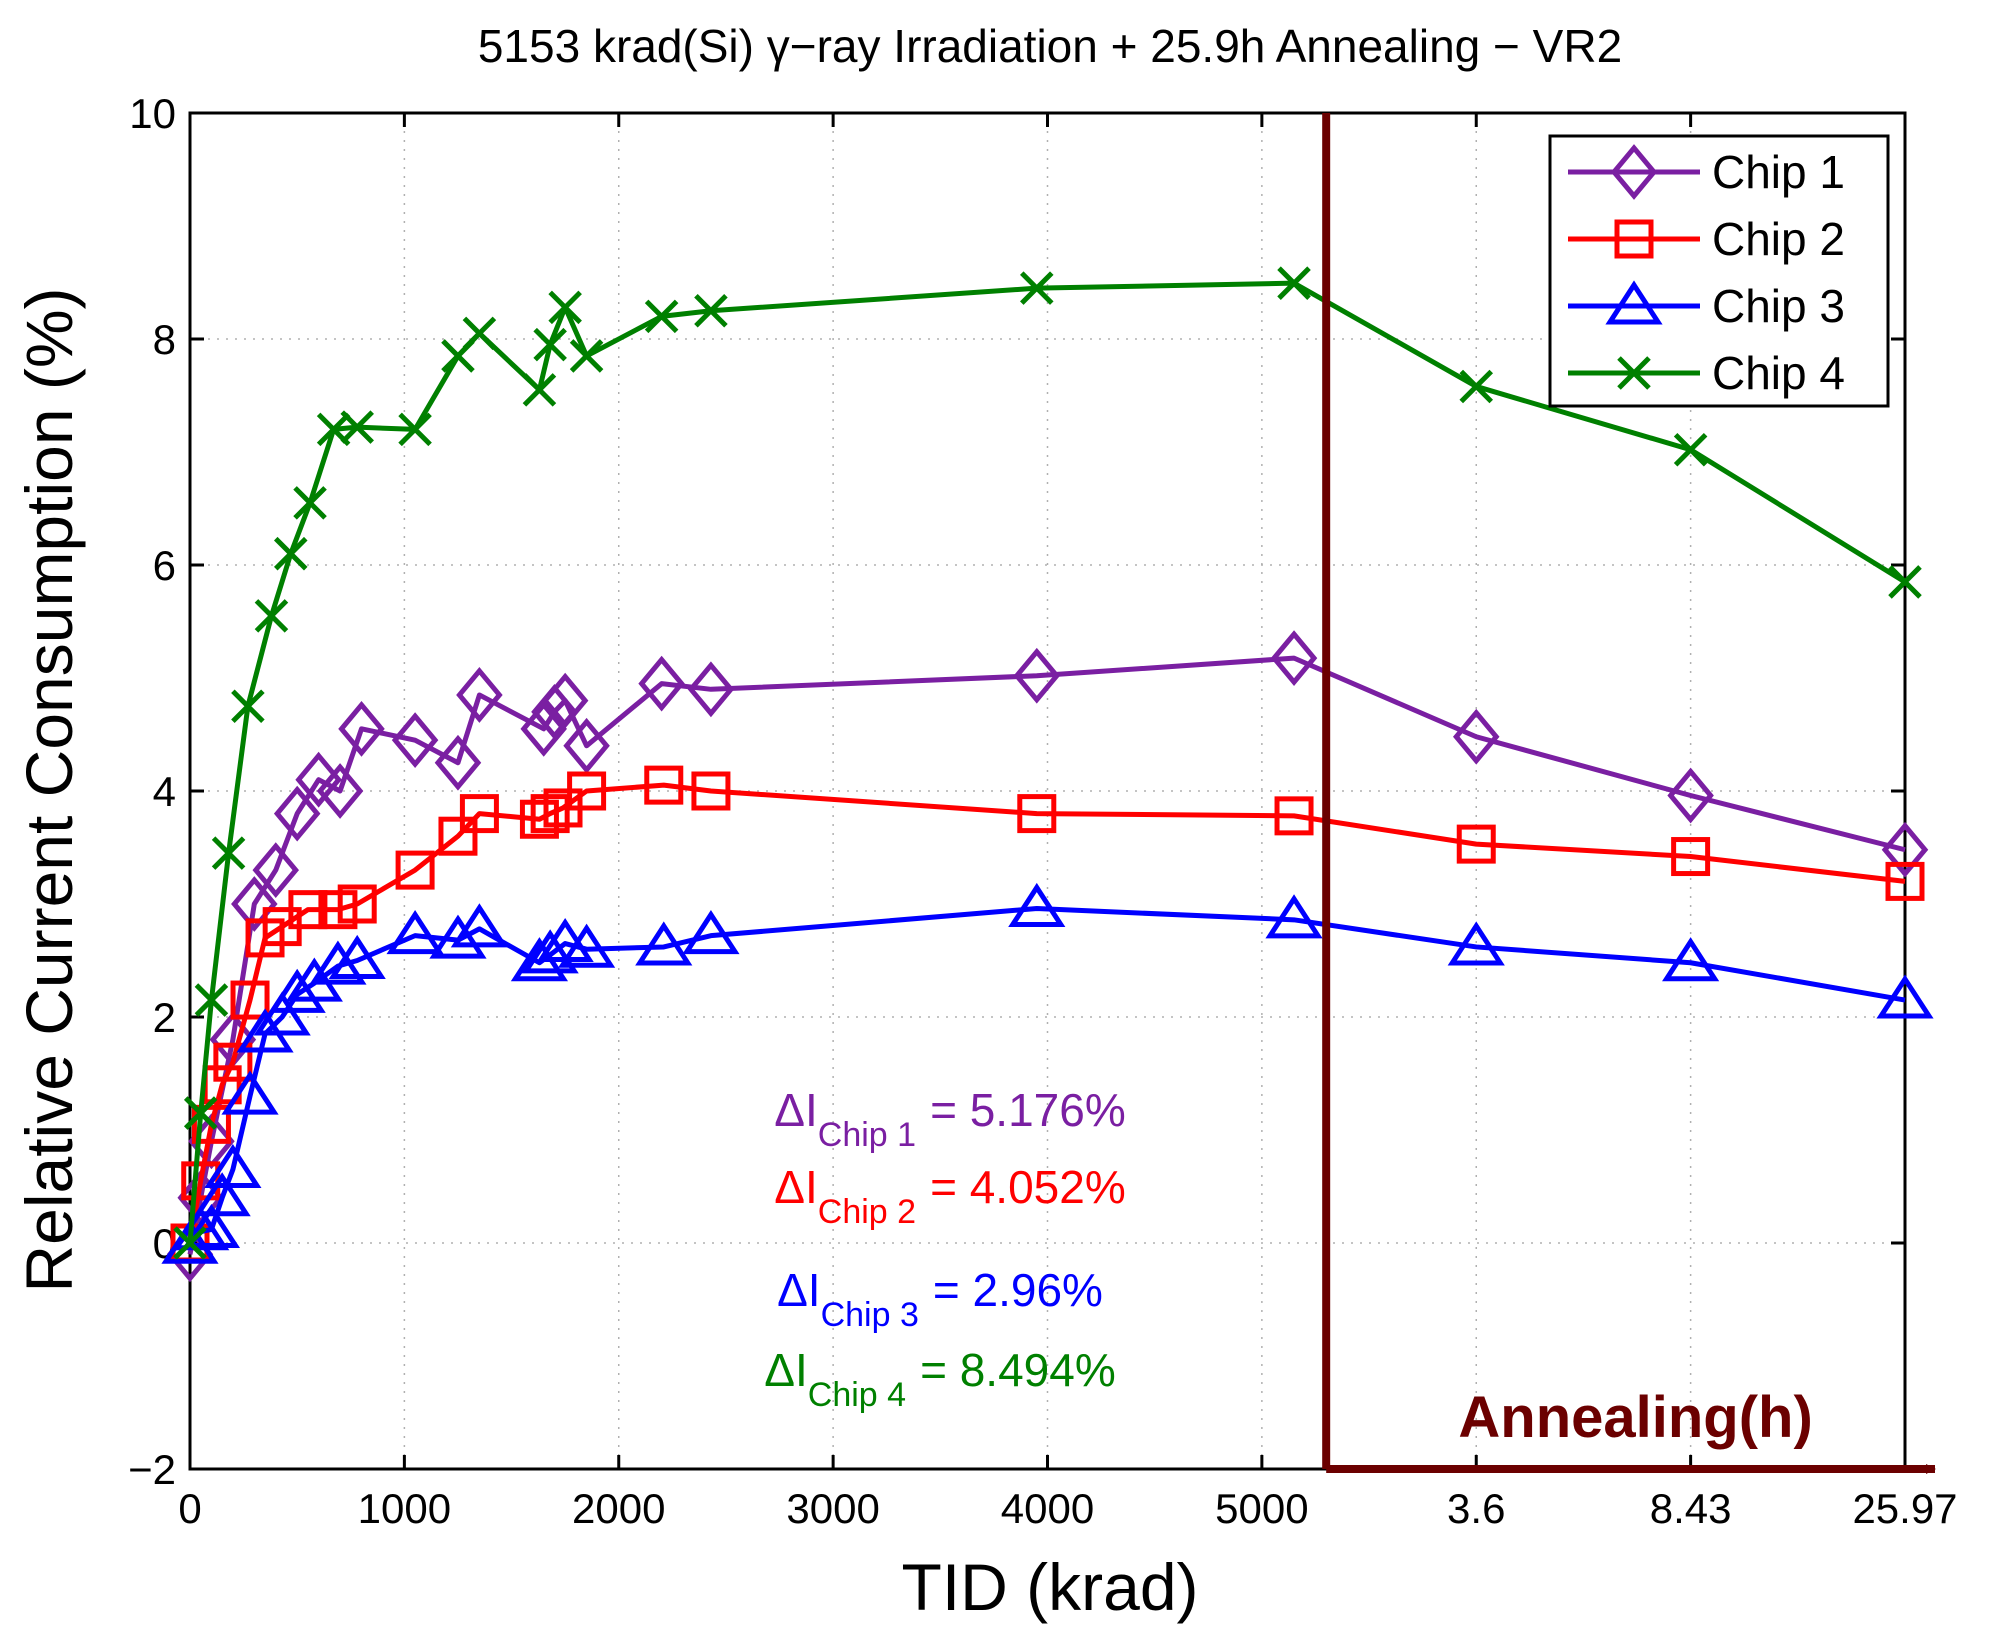 The image size is (1989, 1633). Describe the element at coordinates (404, 1508) in the screenshot. I see `x-tick-label: 1000` at that location.